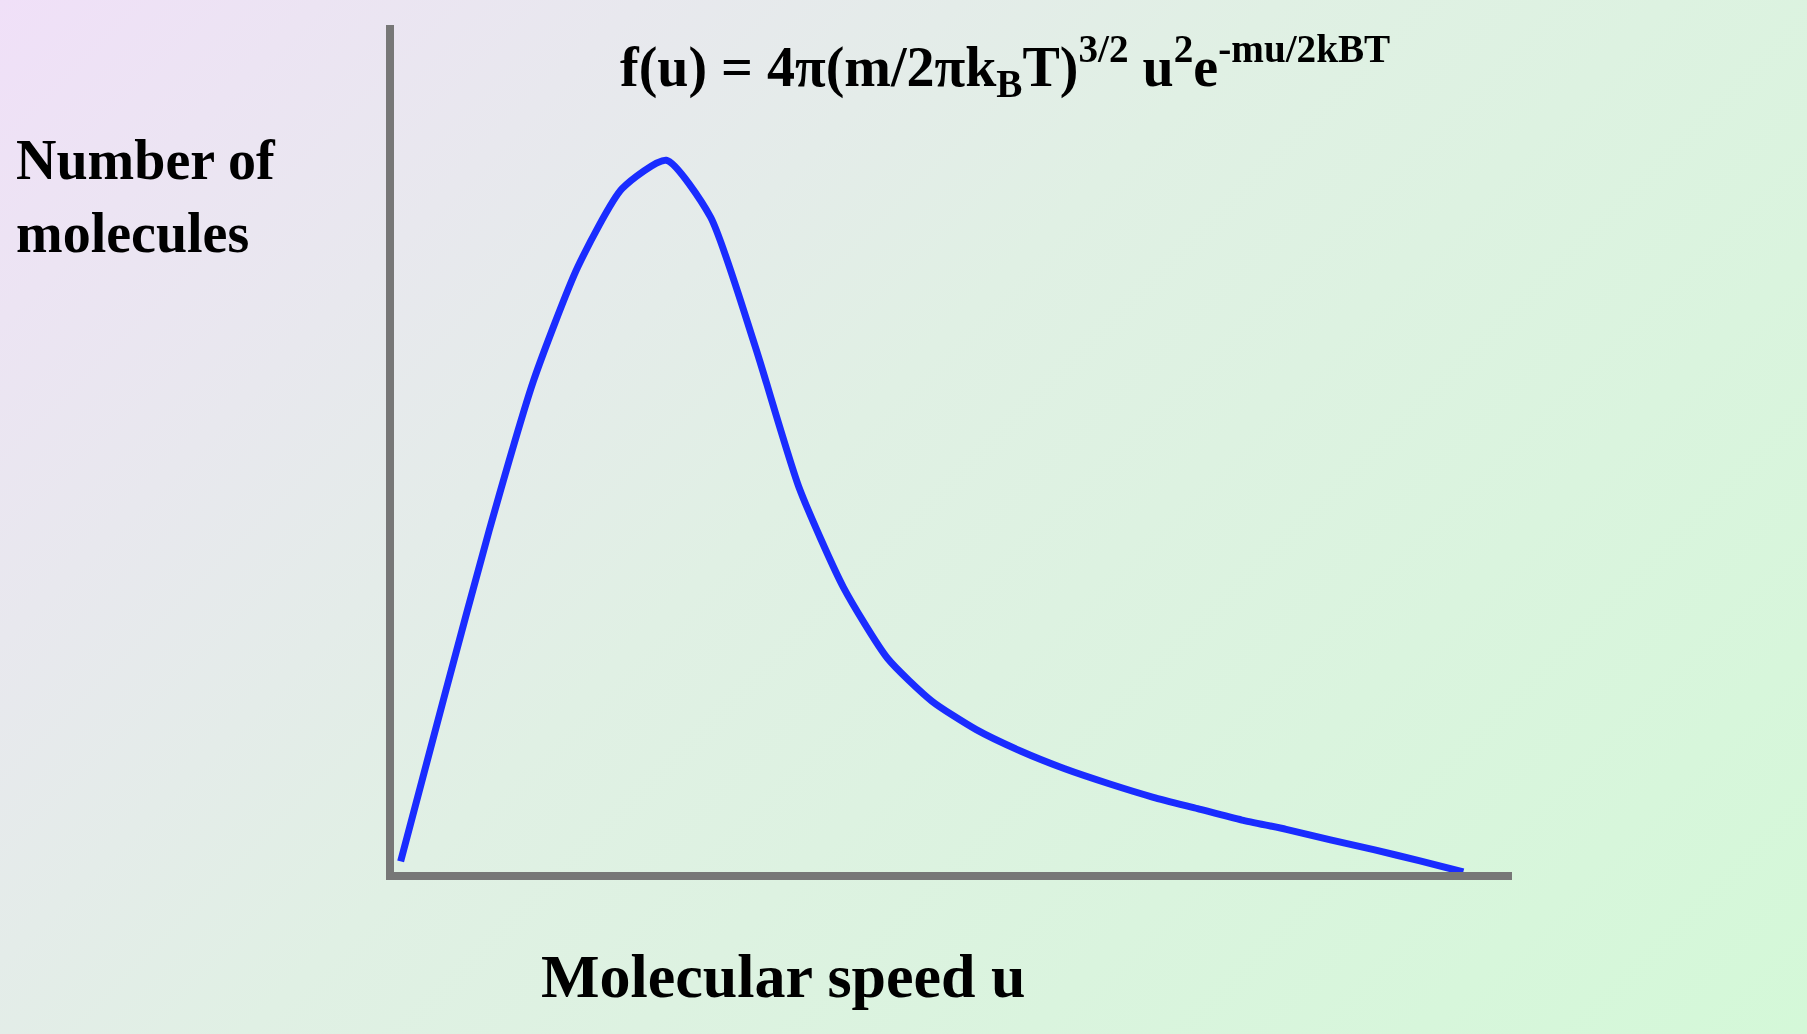 The image size is (1807, 1034). I want to click on x-axis-title: Molecular speed u, so click(783, 976).